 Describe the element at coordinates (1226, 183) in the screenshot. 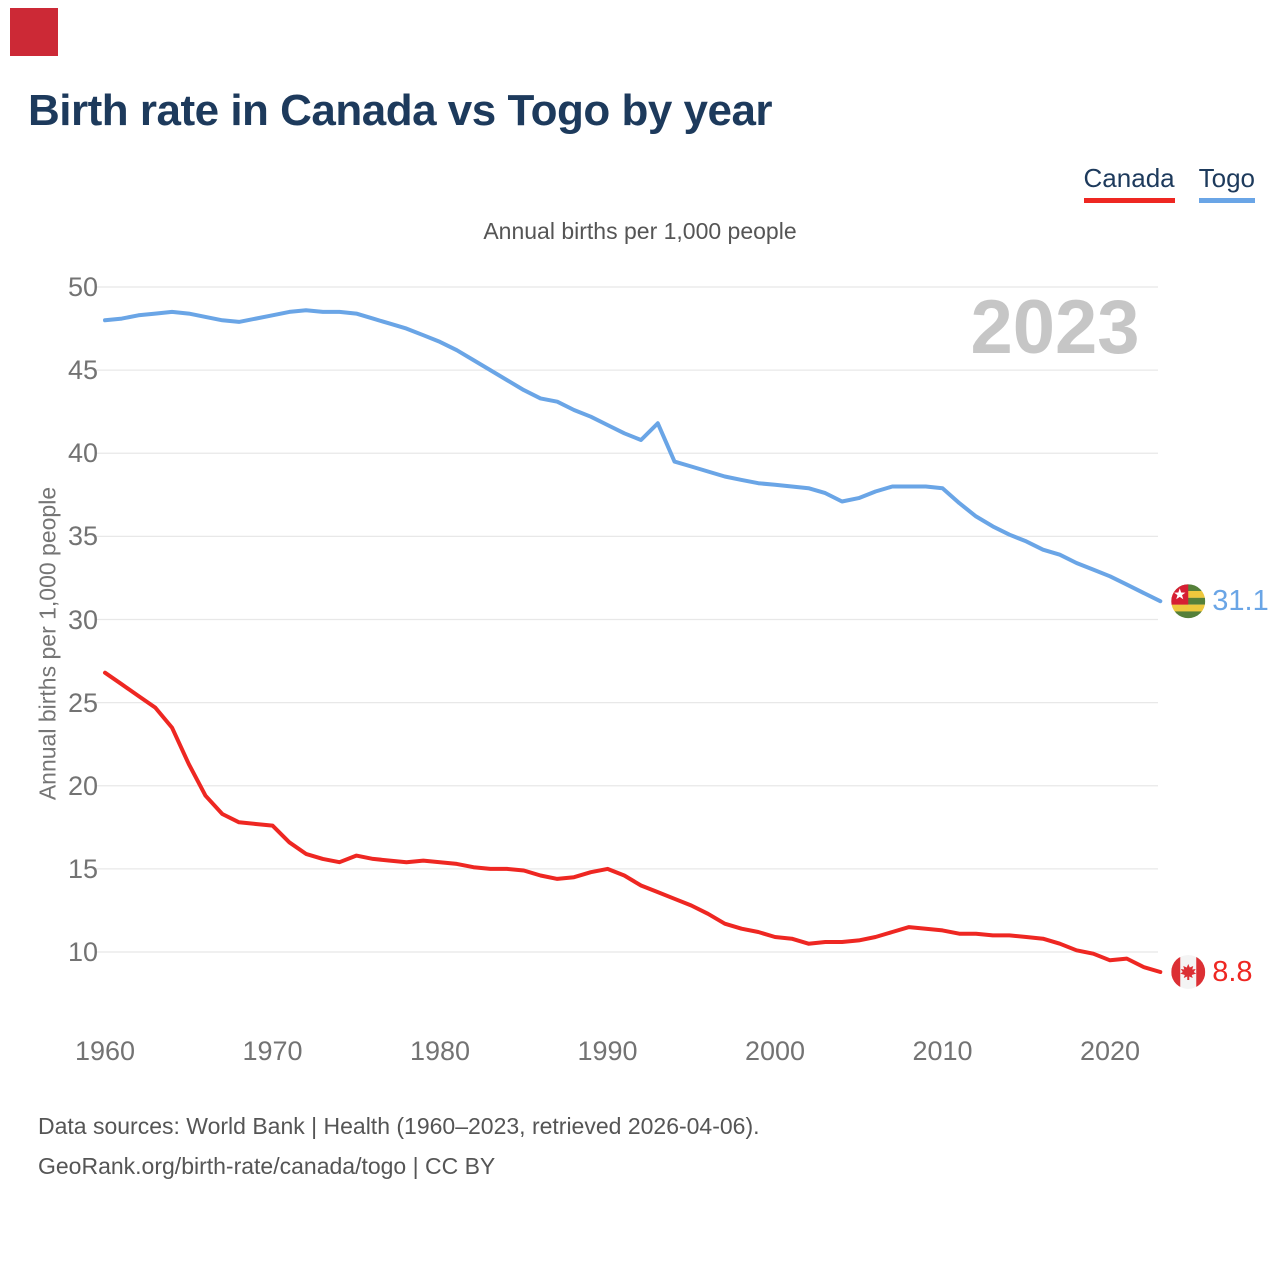

I see `legend-item-togo: Togo` at that location.